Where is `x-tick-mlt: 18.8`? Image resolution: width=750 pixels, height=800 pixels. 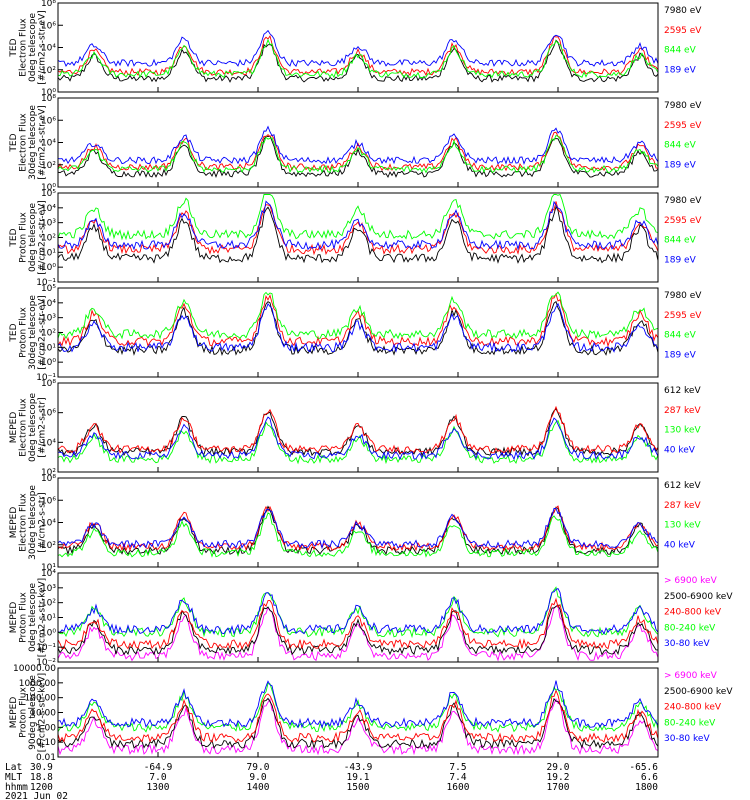 x-tick-mlt: 18.8 is located at coordinates (41, 777).